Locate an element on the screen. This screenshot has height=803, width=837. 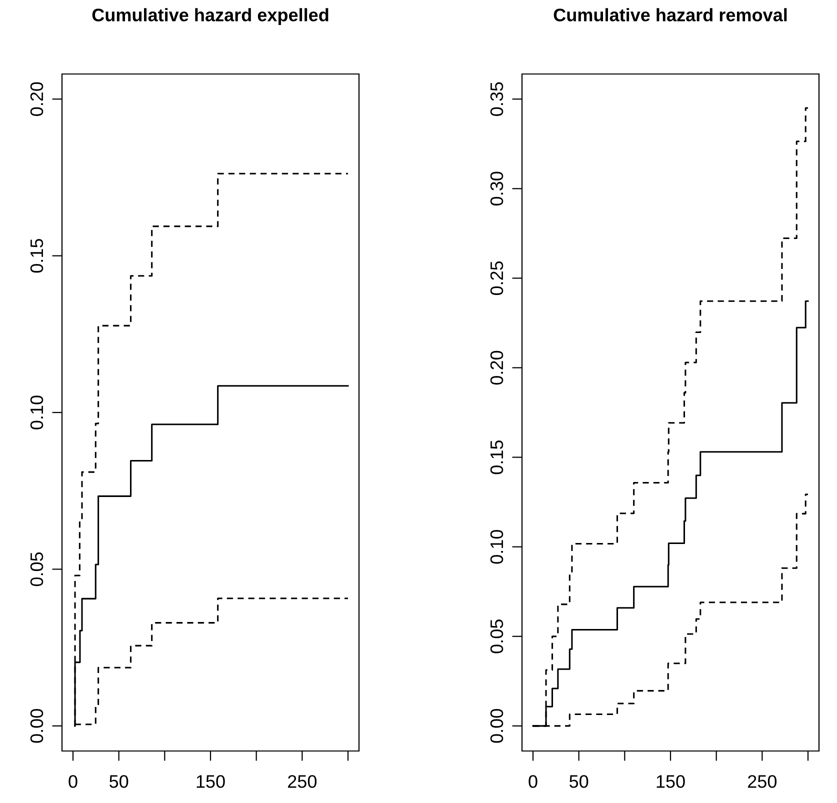
chart-title: Cumulative hazard removal is located at coordinates (670, 15).